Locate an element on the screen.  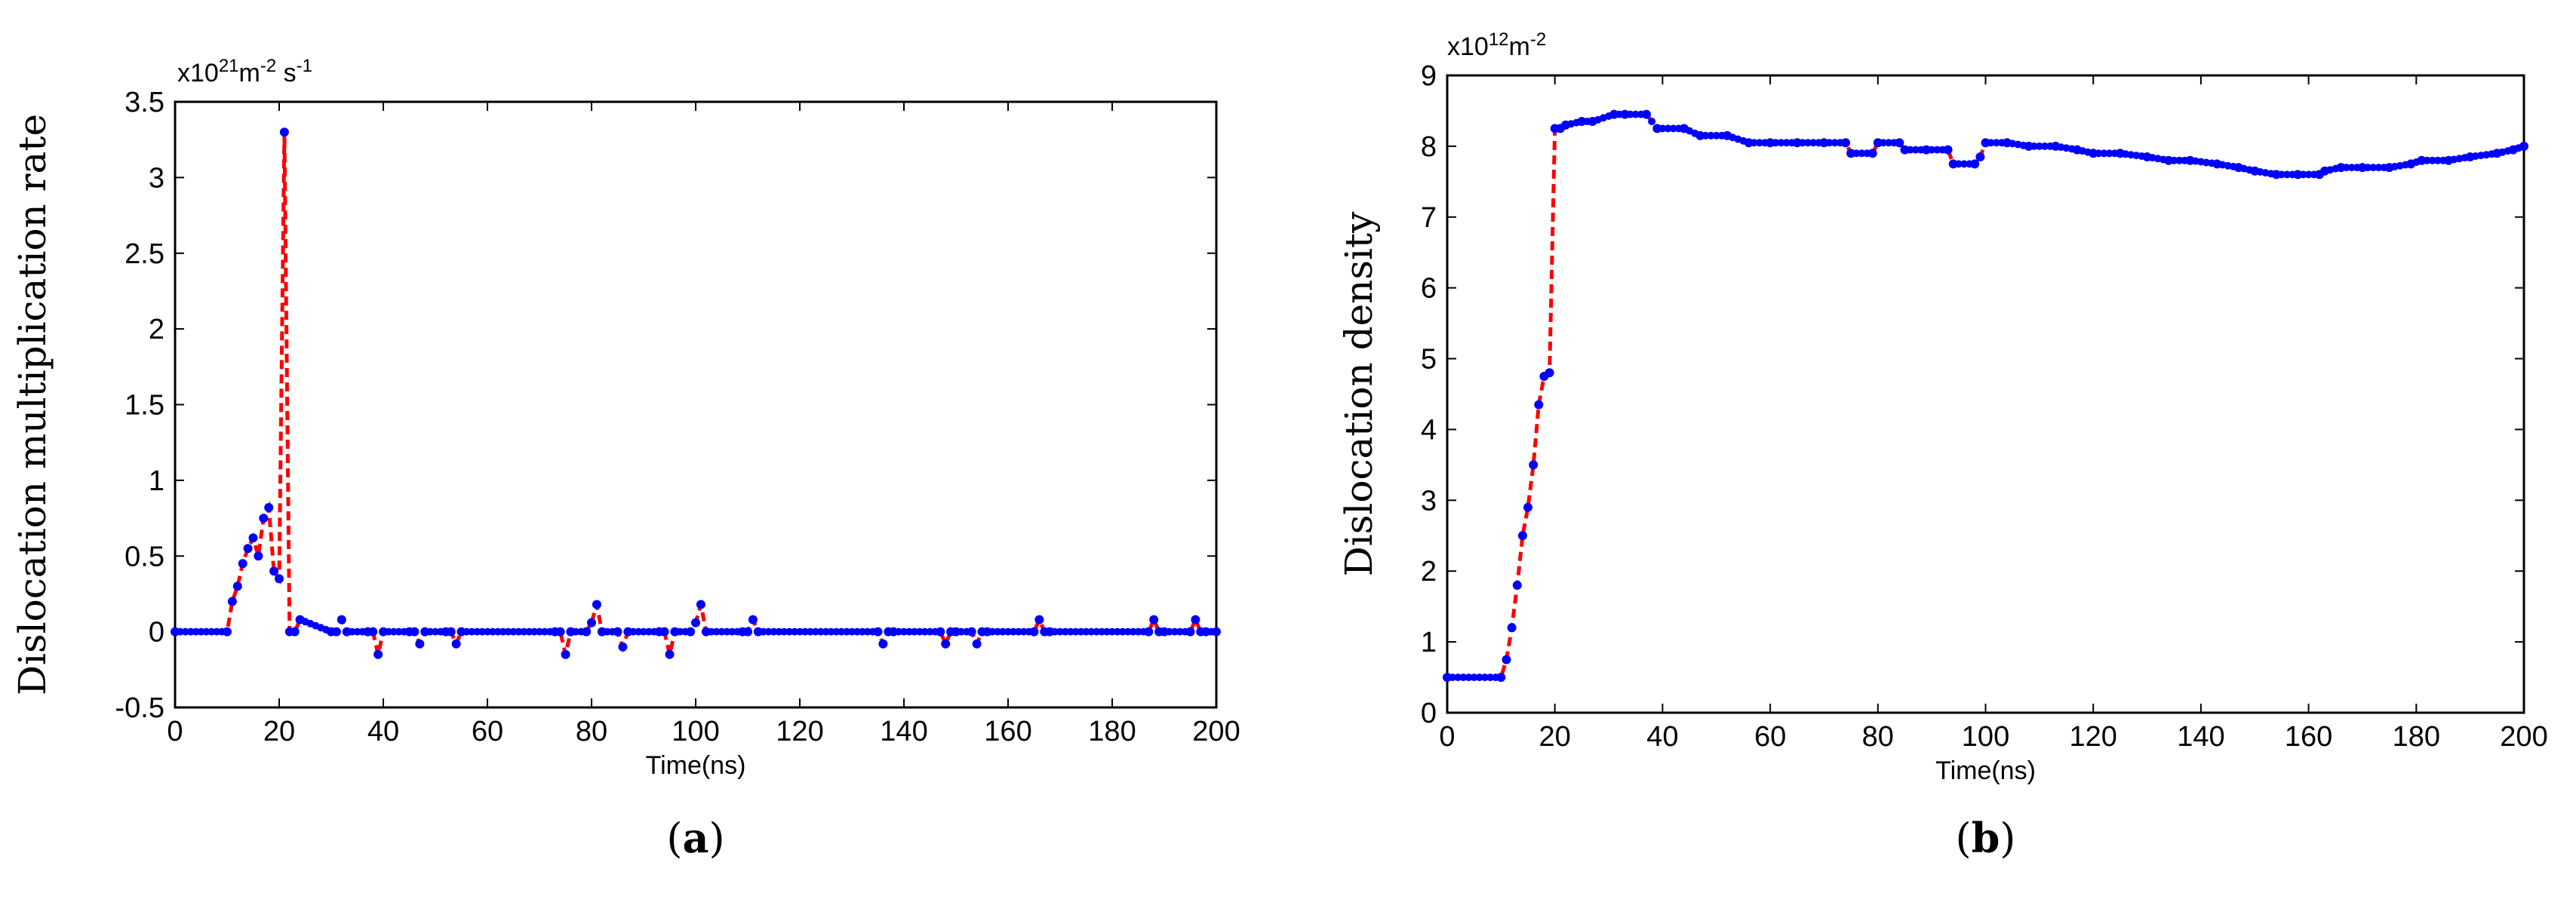
x-tick-label: 140 is located at coordinates (2200, 737).